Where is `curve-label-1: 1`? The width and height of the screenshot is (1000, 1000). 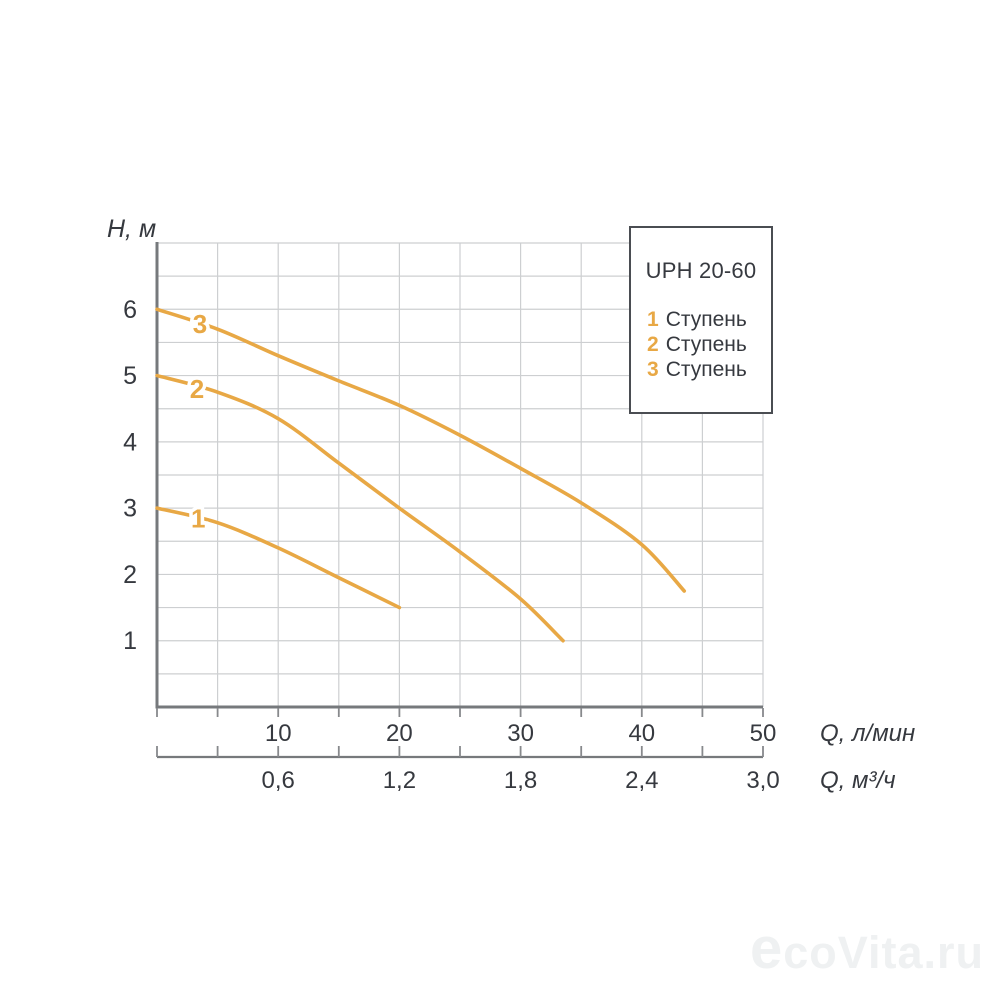
curve-label-1: 1 is located at coordinates (198, 519).